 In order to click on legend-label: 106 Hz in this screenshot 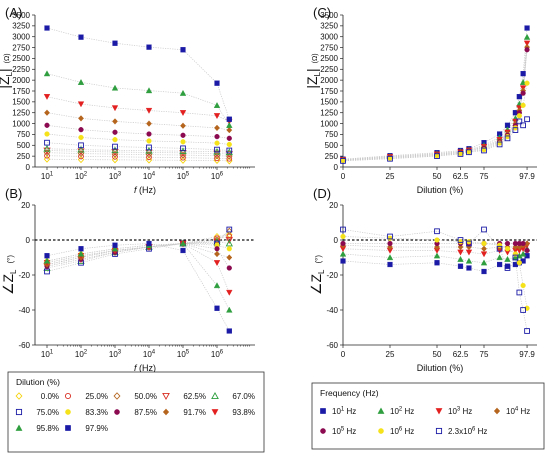, I will do `click(402, 432)`.